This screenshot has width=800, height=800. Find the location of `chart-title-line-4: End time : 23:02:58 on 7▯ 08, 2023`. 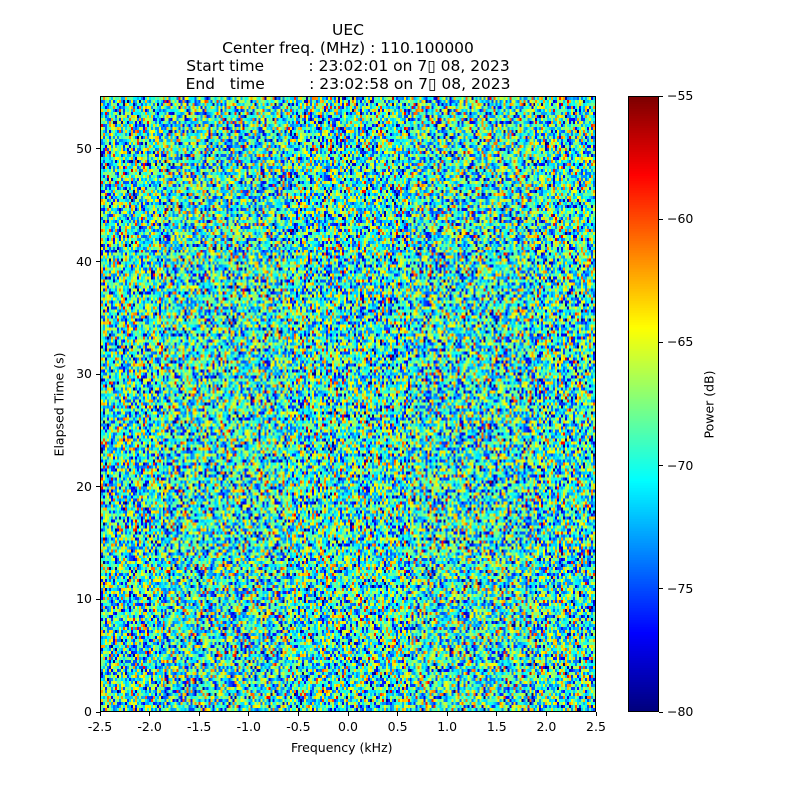

chart-title-line-4: End time : 23:02:58 on 7▯ 08, 2023 is located at coordinates (348, 84).